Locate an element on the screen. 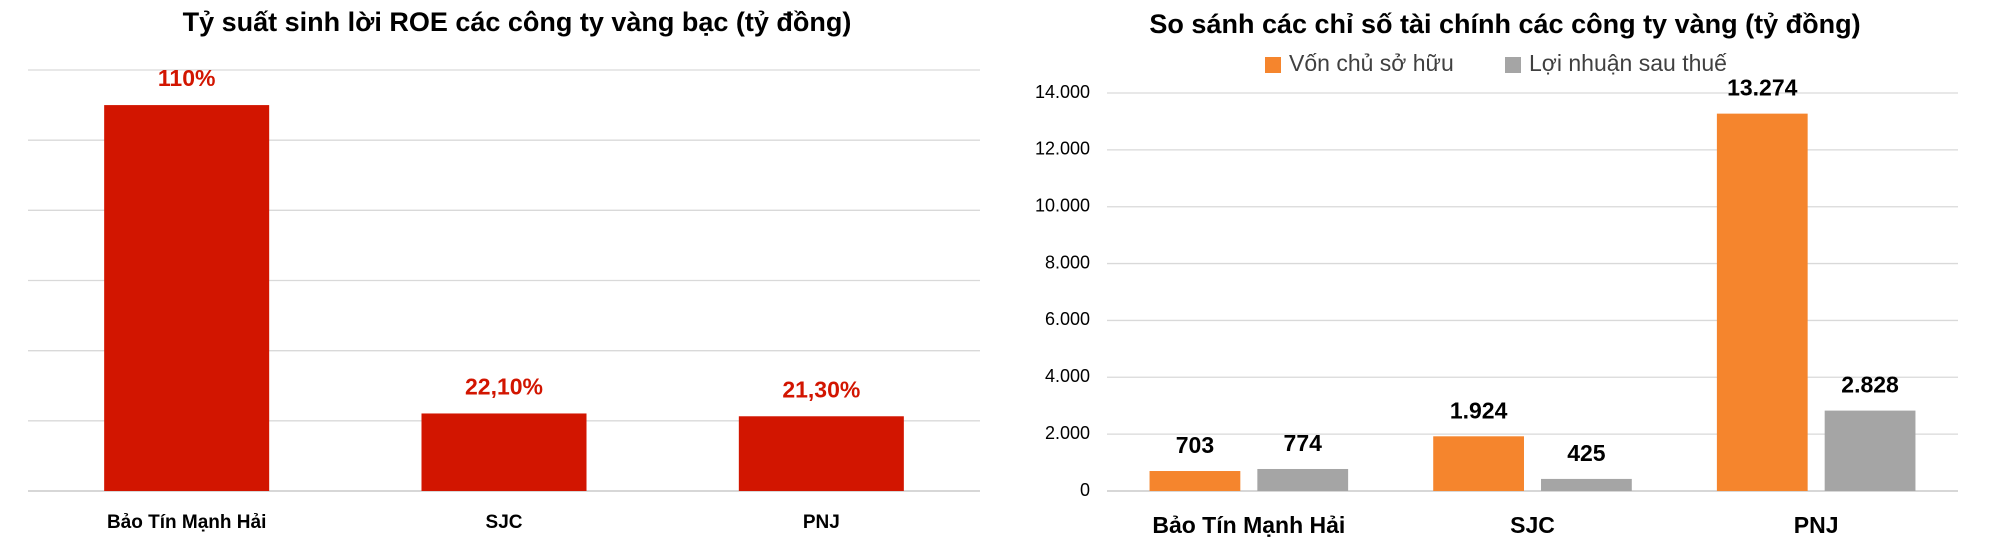  value-label: 703 is located at coordinates (1195, 445).